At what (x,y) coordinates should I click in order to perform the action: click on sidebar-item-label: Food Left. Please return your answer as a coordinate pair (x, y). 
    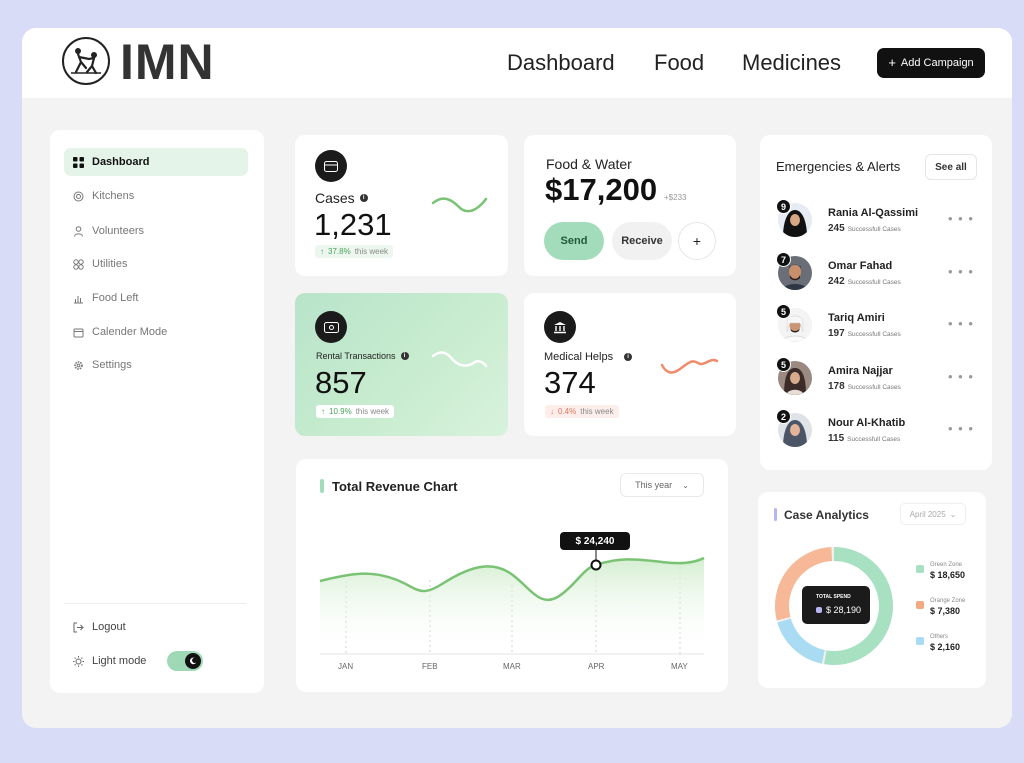
    Looking at the image, I should click on (115, 298).